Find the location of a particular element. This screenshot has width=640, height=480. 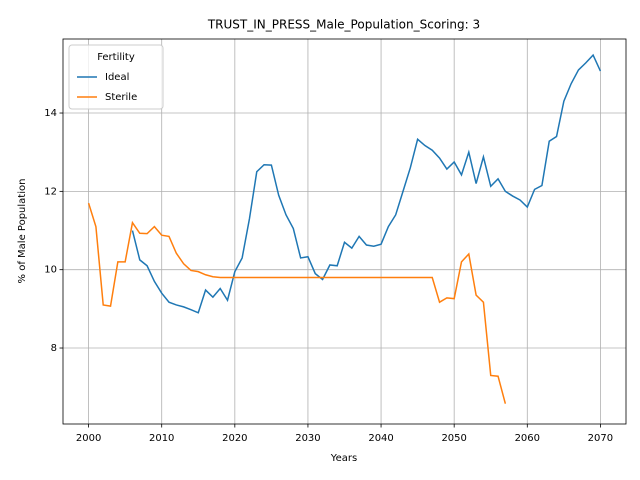

y-tick-label: 10 is located at coordinates (50, 270).